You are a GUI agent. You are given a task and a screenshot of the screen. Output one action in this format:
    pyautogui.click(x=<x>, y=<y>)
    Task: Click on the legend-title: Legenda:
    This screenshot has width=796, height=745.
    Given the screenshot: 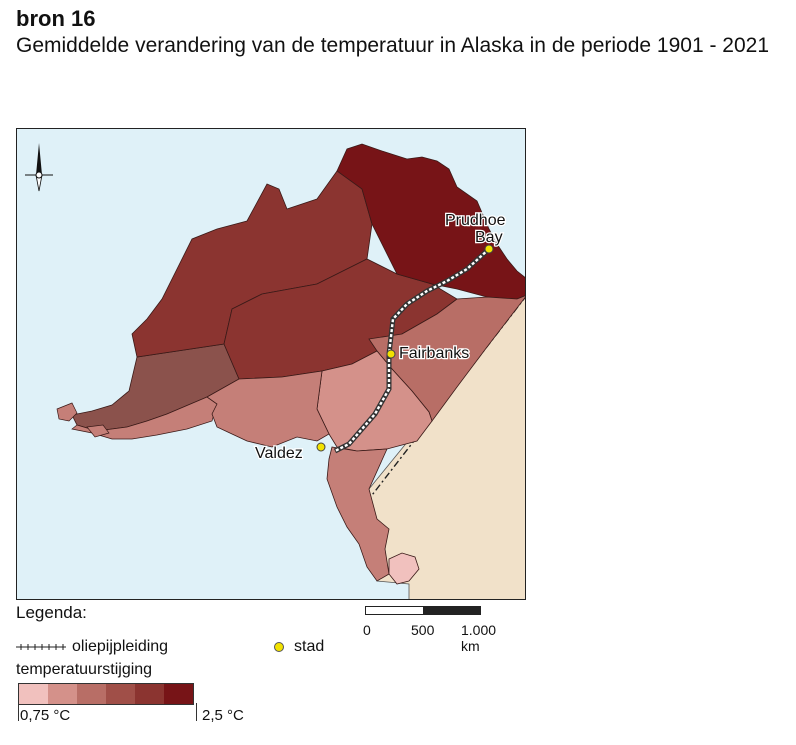 What is the action you would take?
    pyautogui.click(x=51, y=612)
    